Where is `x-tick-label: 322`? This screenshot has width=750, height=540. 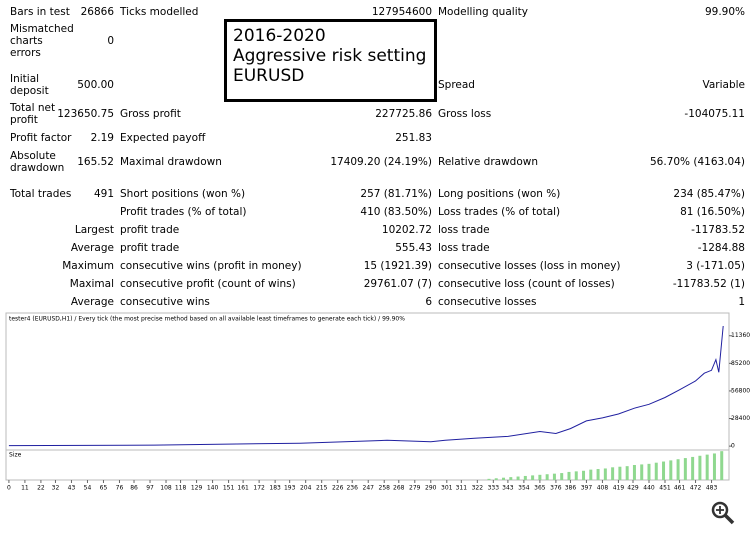 x-tick-label: 322 is located at coordinates (478, 488).